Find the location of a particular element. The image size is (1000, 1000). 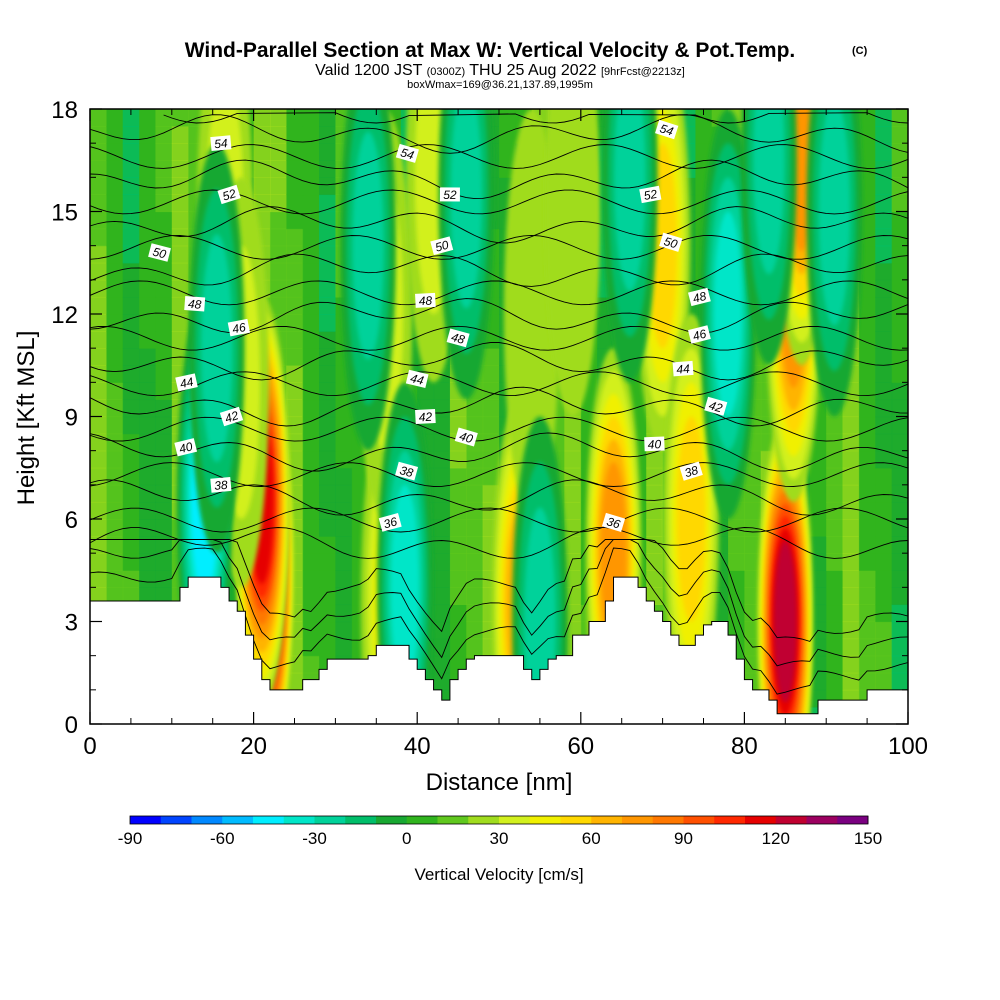

theta-label: 46 is located at coordinates (239, 327).